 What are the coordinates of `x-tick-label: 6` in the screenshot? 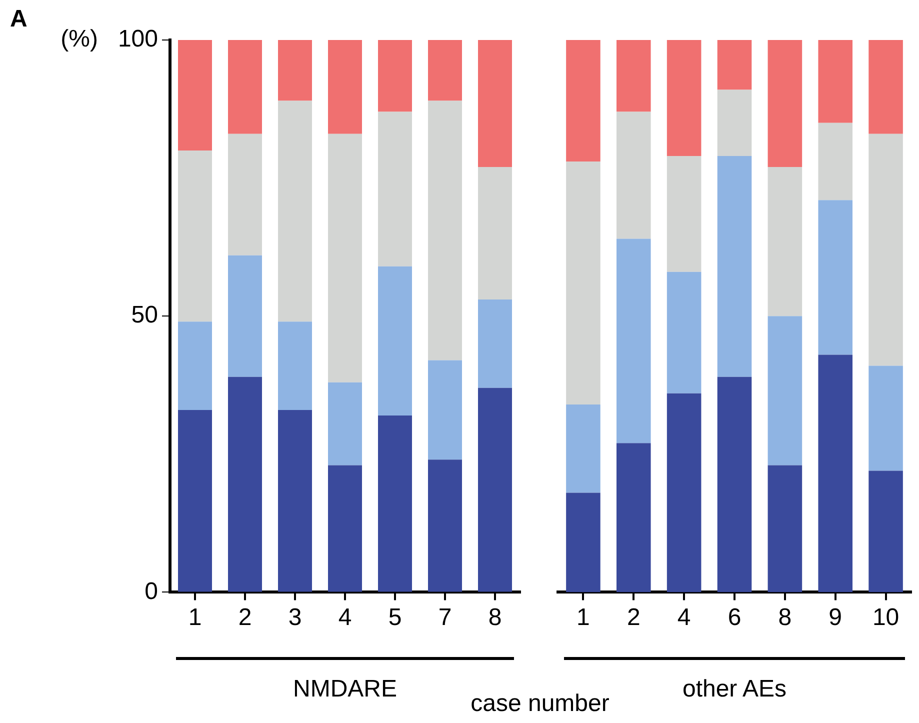 It's located at (735, 618).